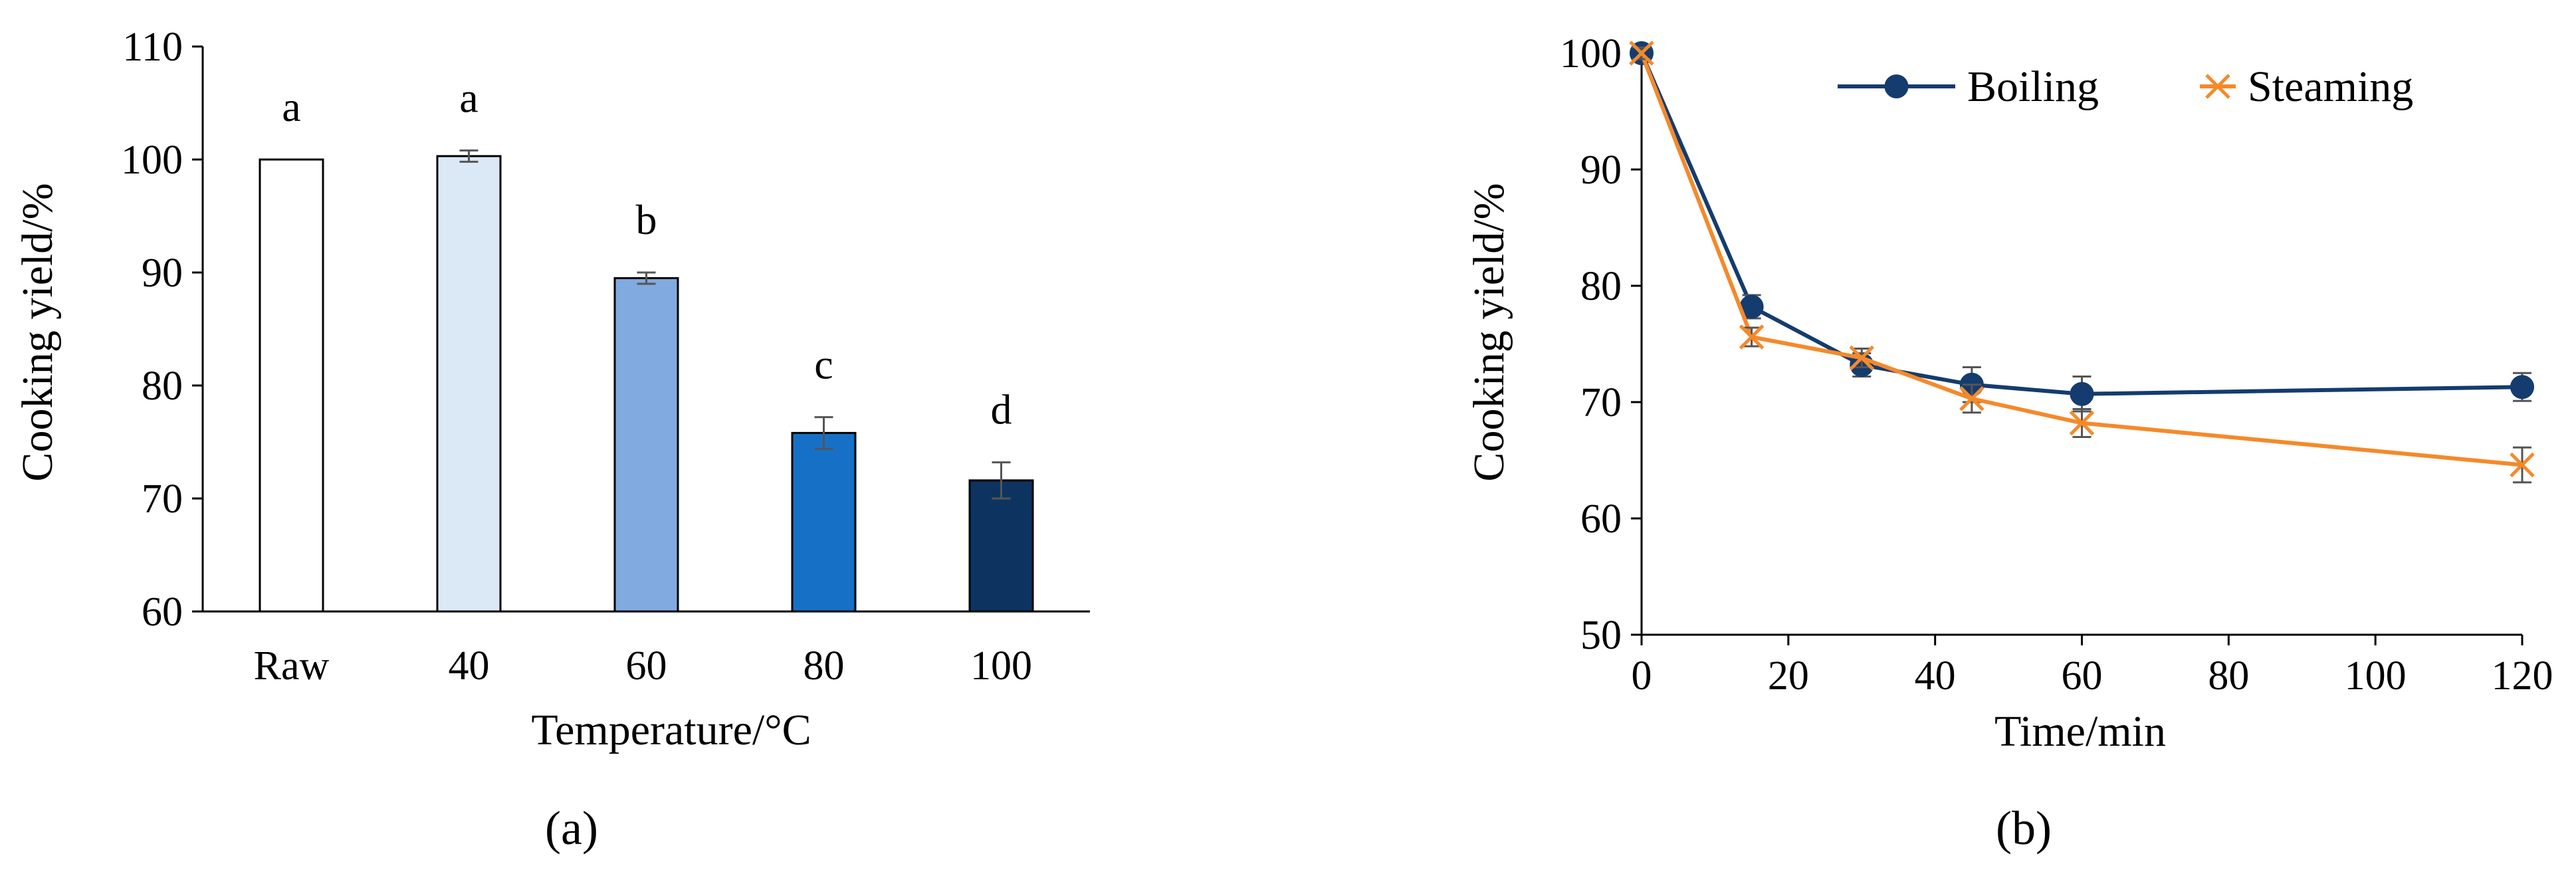 This screenshot has height=874, width=2576. I want to click on panel-b-series-line, so click(2081, 224).